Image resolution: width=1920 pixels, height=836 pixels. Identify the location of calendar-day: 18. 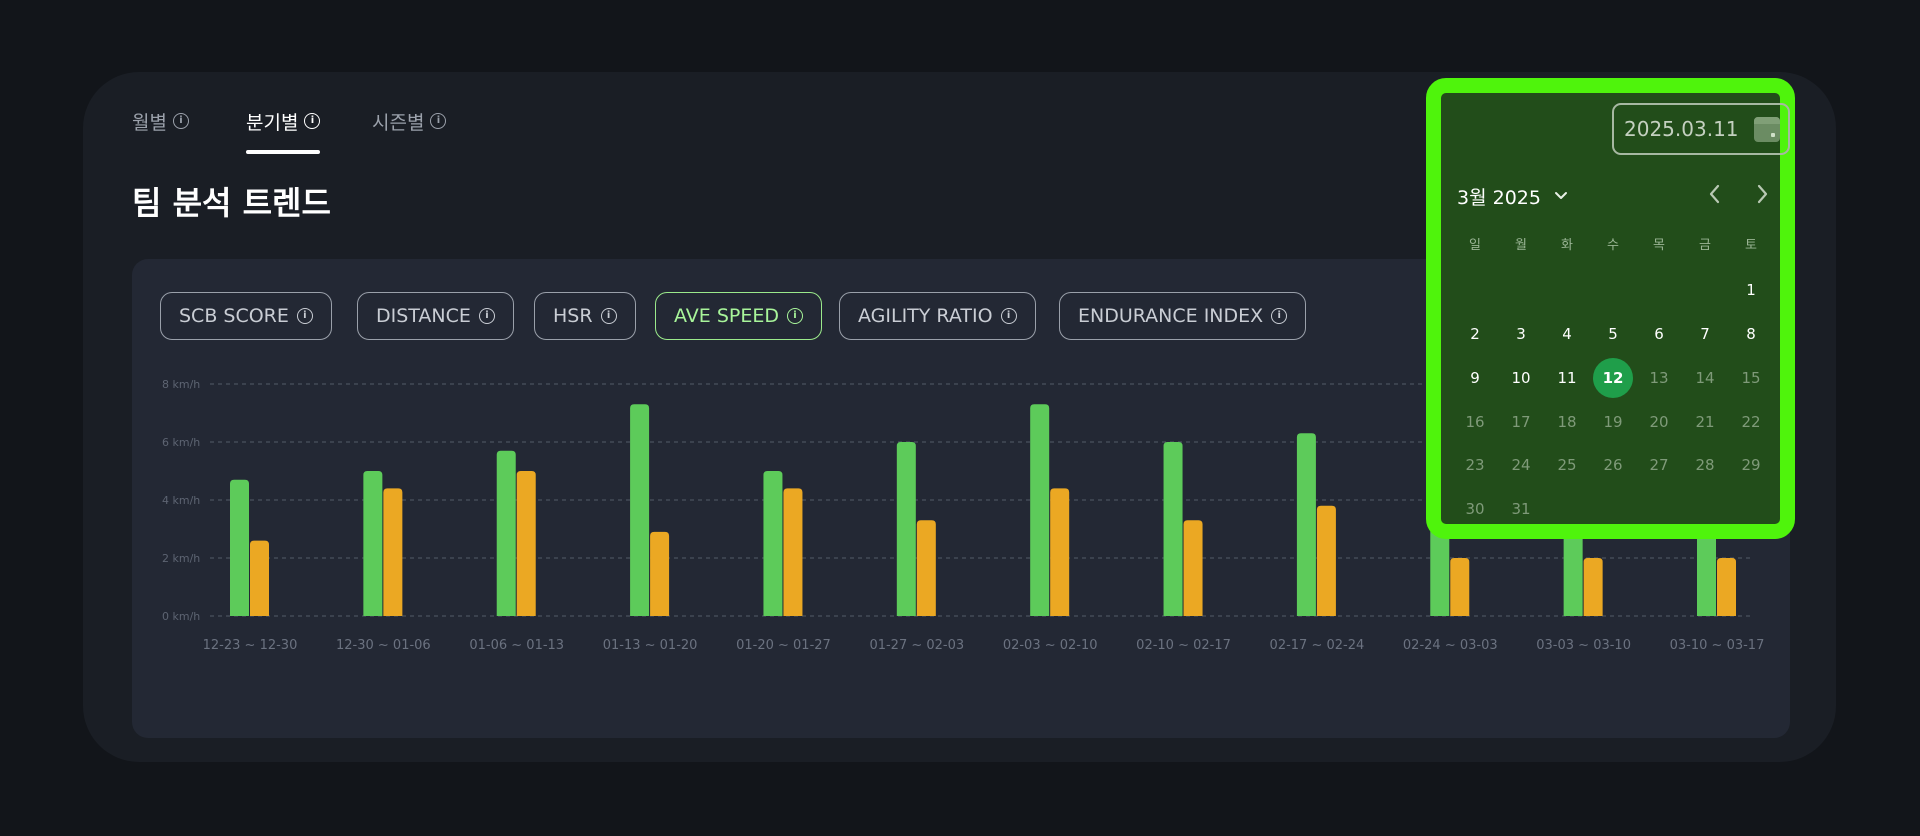
(1567, 422).